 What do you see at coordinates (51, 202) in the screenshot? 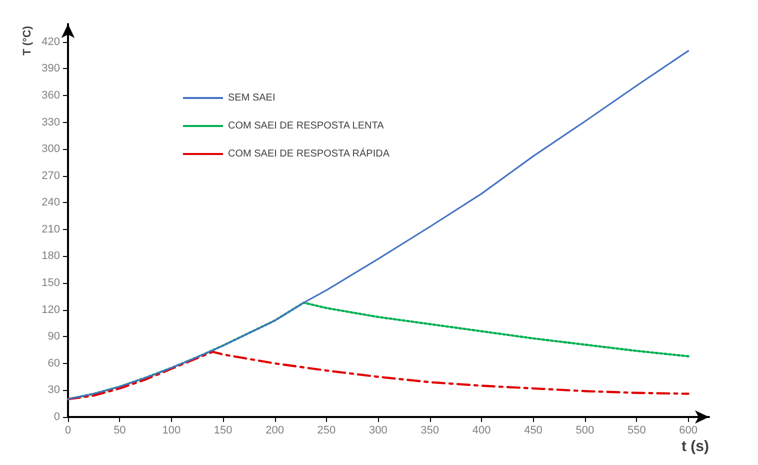
I see `y-tick-label: 240` at bounding box center [51, 202].